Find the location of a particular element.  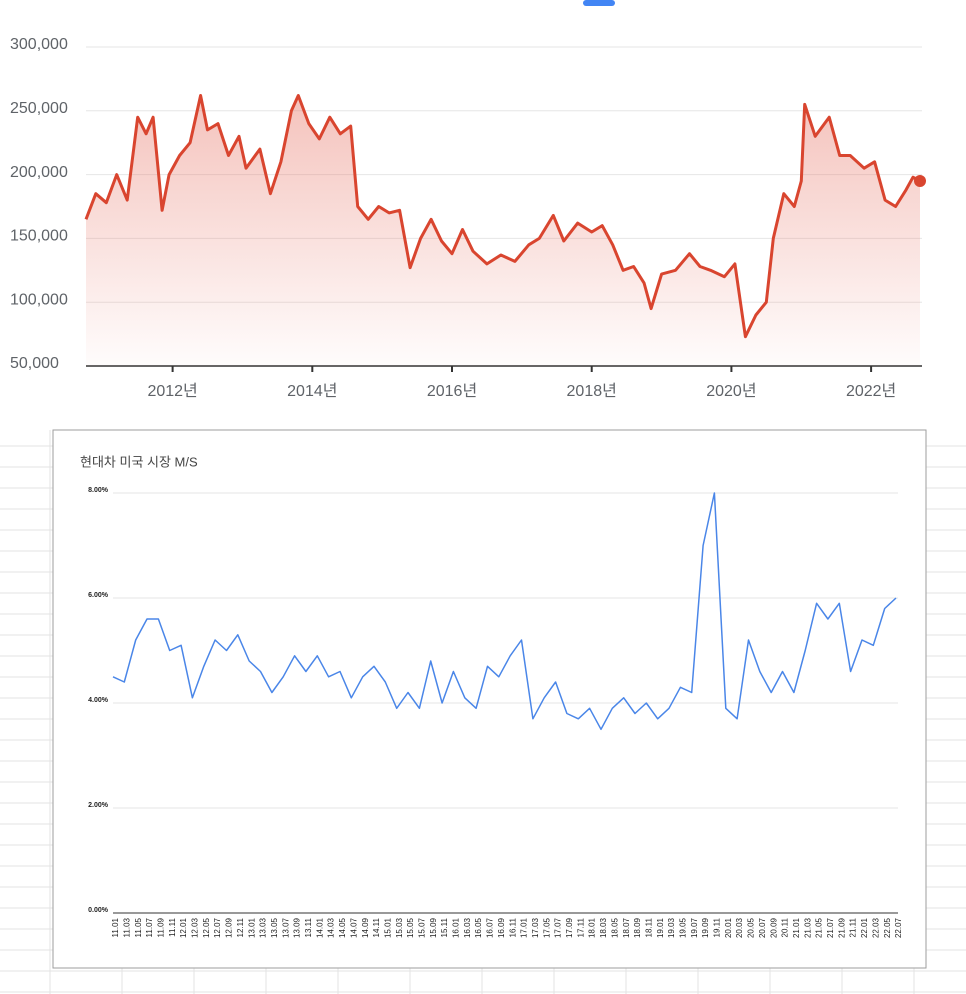

x-tick-label: 20.07 is located at coordinates (762, 927).